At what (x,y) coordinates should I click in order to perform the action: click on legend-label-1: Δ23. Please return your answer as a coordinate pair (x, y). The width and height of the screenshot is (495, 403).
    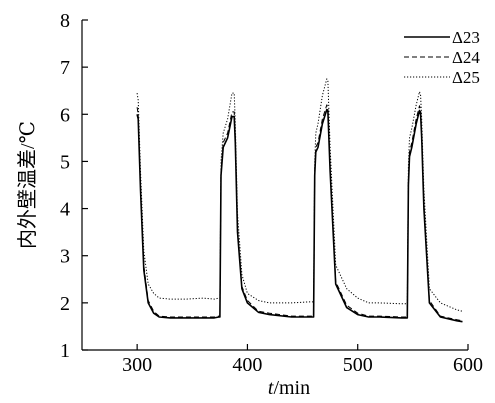
    Looking at the image, I should click on (466, 37).